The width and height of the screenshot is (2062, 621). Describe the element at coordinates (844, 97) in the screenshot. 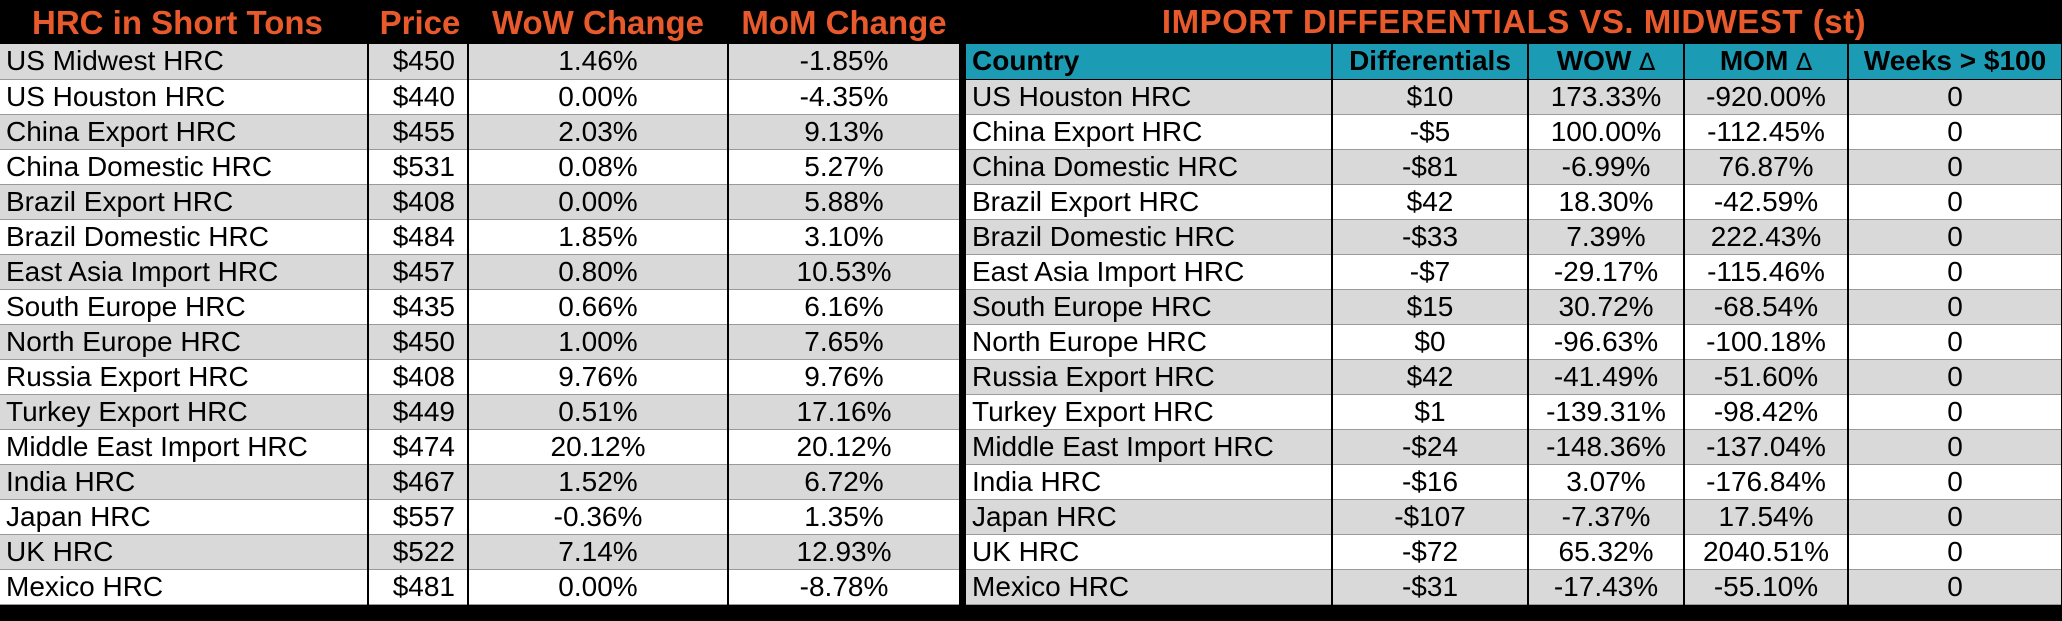

I see `hrc-price-cell: -4.35%` at that location.